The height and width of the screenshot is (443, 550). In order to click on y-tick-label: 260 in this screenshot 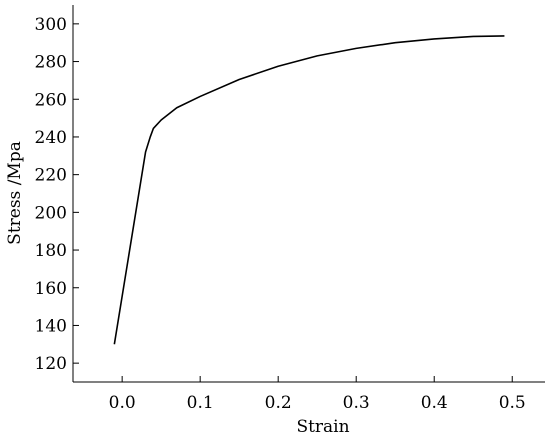, I will do `click(51, 100)`.